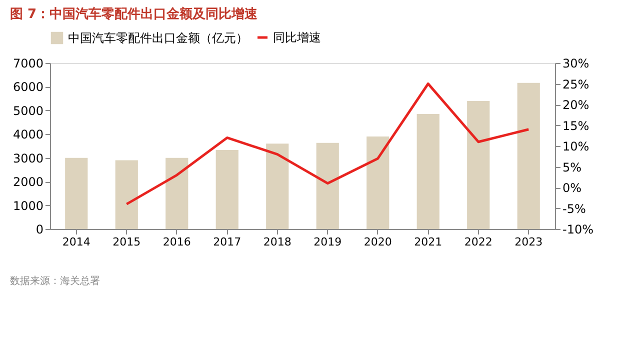 The image size is (626, 339). I want to click on y2-tick-label: -10%, so click(578, 229).